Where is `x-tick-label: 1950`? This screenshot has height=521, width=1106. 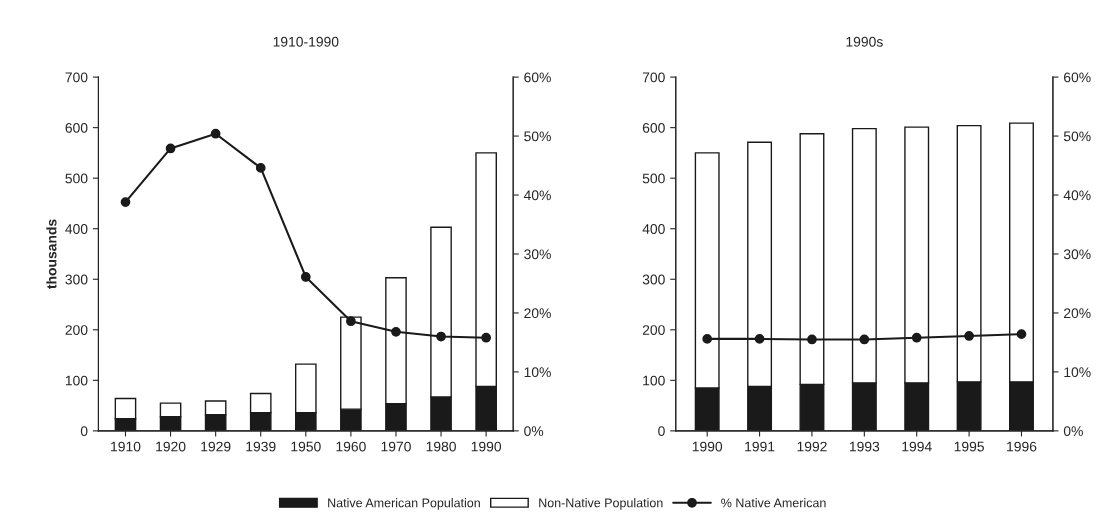 x-tick-label: 1950 is located at coordinates (306, 446).